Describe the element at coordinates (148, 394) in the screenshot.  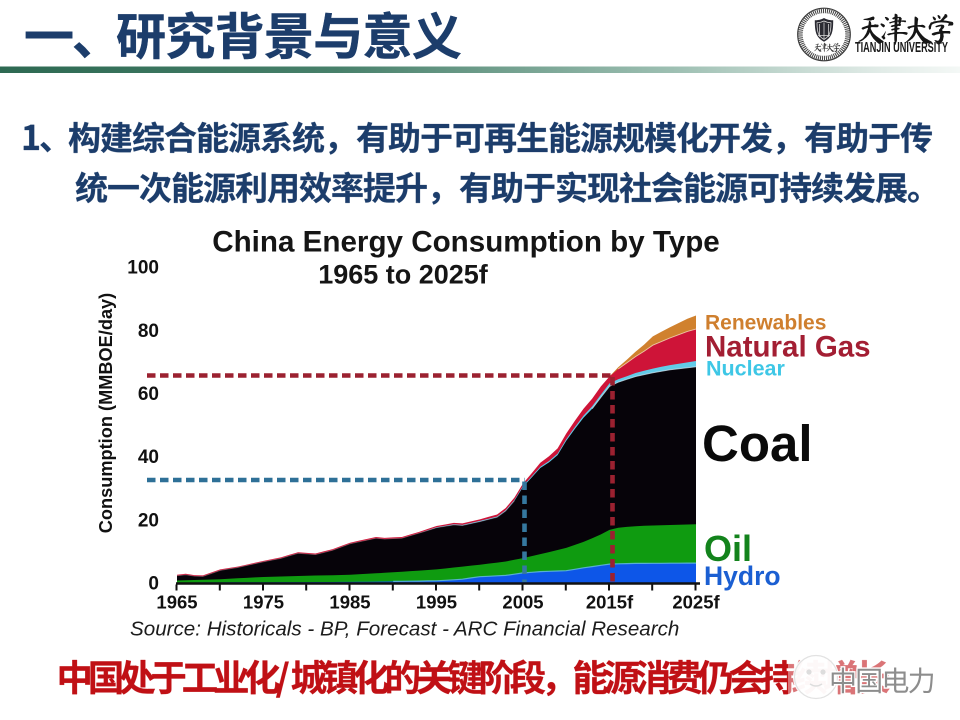
I see `svg-text: 60` at that location.